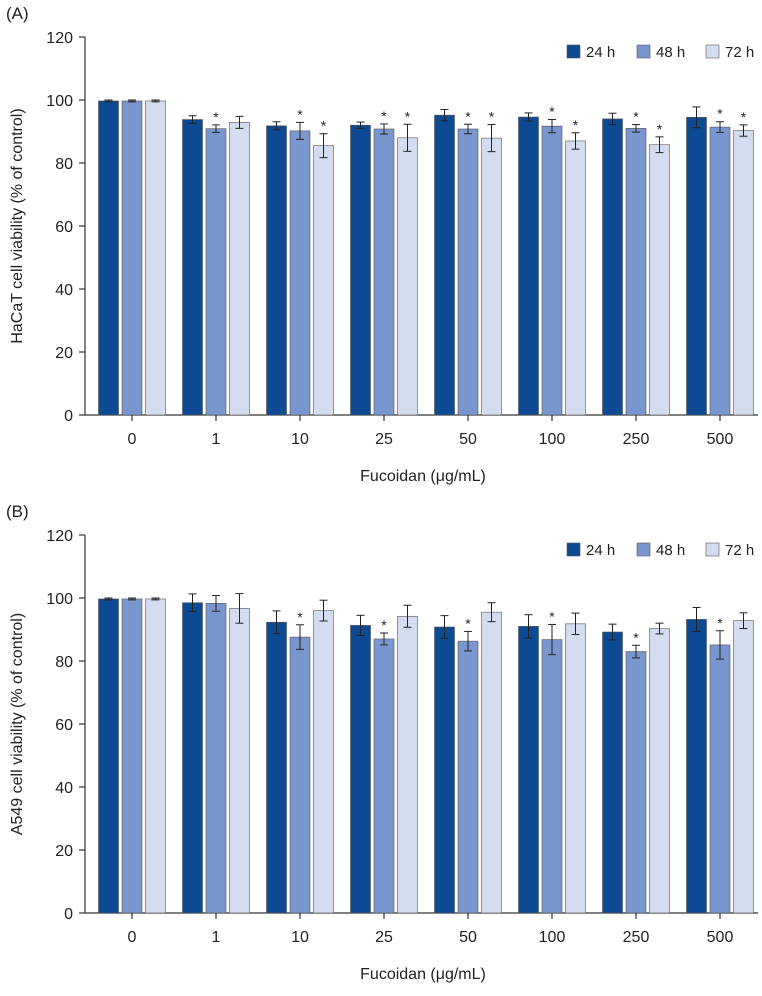 The height and width of the screenshot is (996, 762). Describe the element at coordinates (670, 52) in the screenshot. I see `legend-label: 48 h` at that location.